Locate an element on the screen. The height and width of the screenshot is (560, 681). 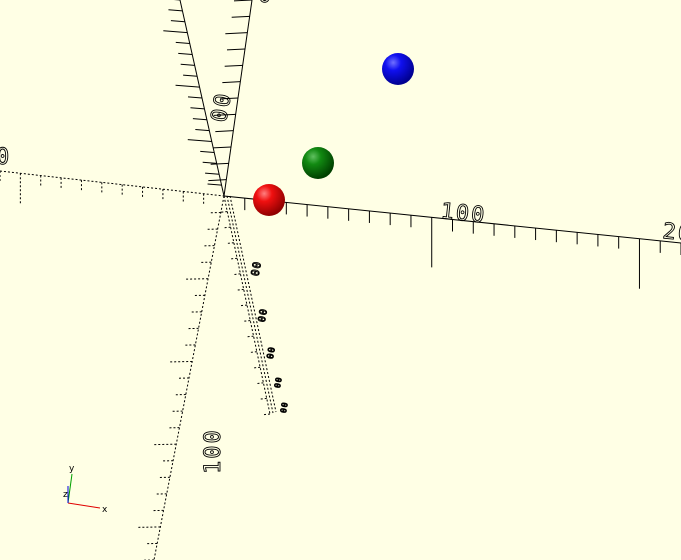
x-axis-label-negative: 0 is located at coordinates (5, 157).